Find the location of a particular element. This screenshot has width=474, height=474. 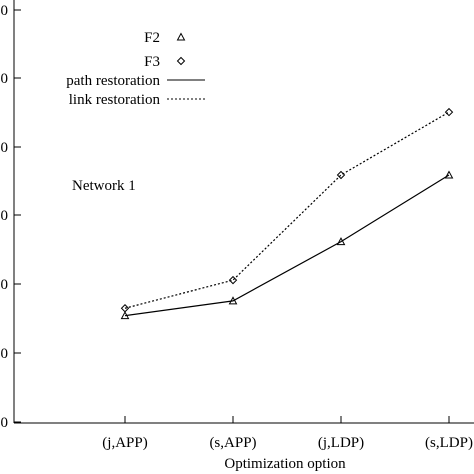

legend-label: link restoration is located at coordinates (115, 100).